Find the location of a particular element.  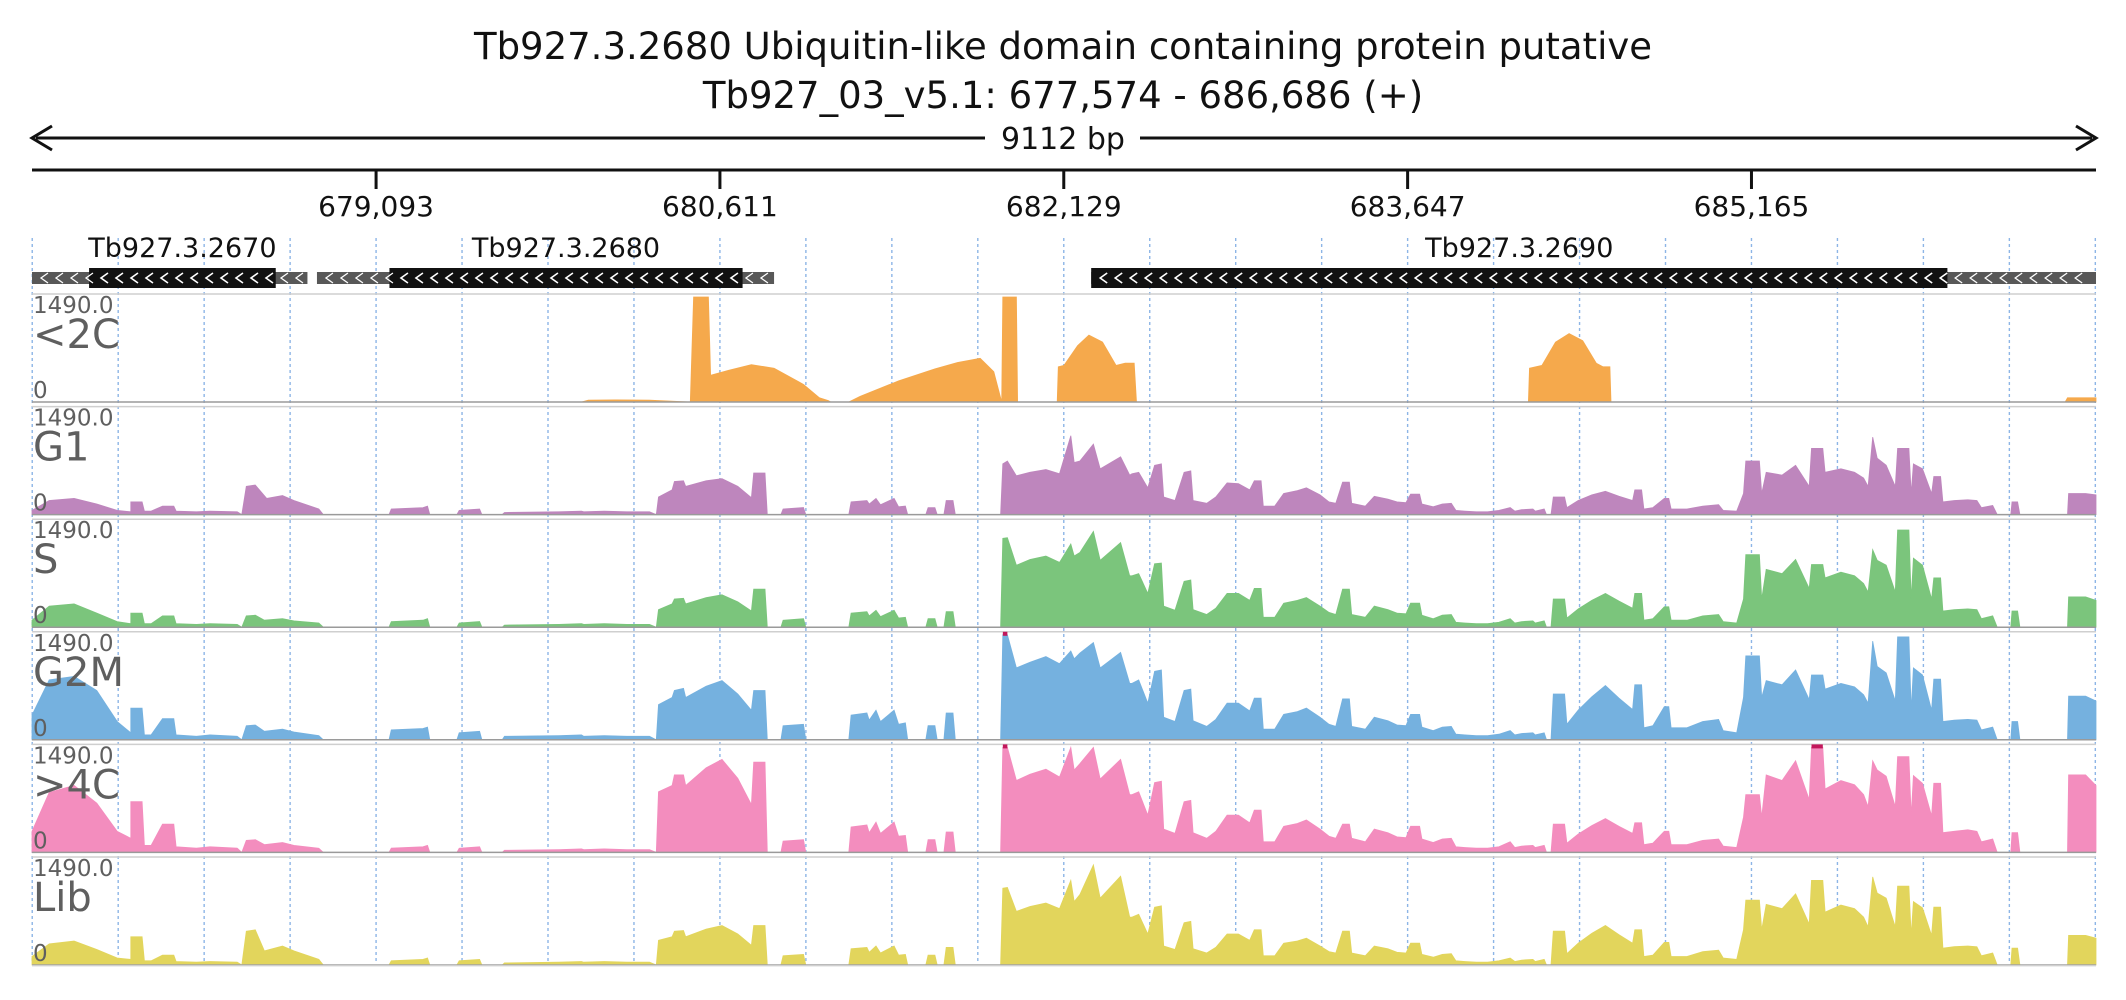

track-name-label: S is located at coordinates (45, 560).